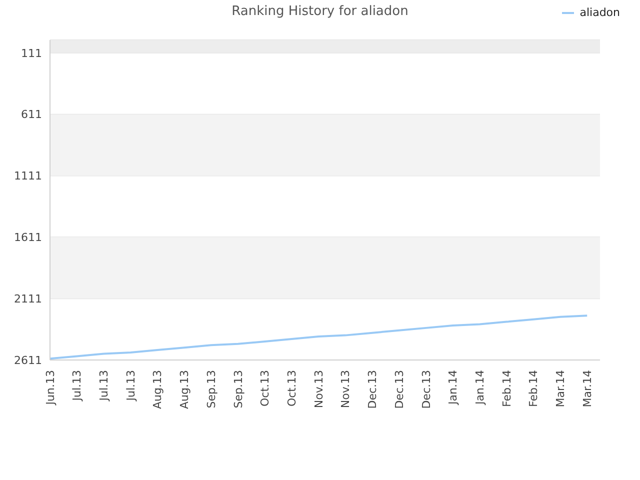  I want to click on line-series, so click(319, 337).